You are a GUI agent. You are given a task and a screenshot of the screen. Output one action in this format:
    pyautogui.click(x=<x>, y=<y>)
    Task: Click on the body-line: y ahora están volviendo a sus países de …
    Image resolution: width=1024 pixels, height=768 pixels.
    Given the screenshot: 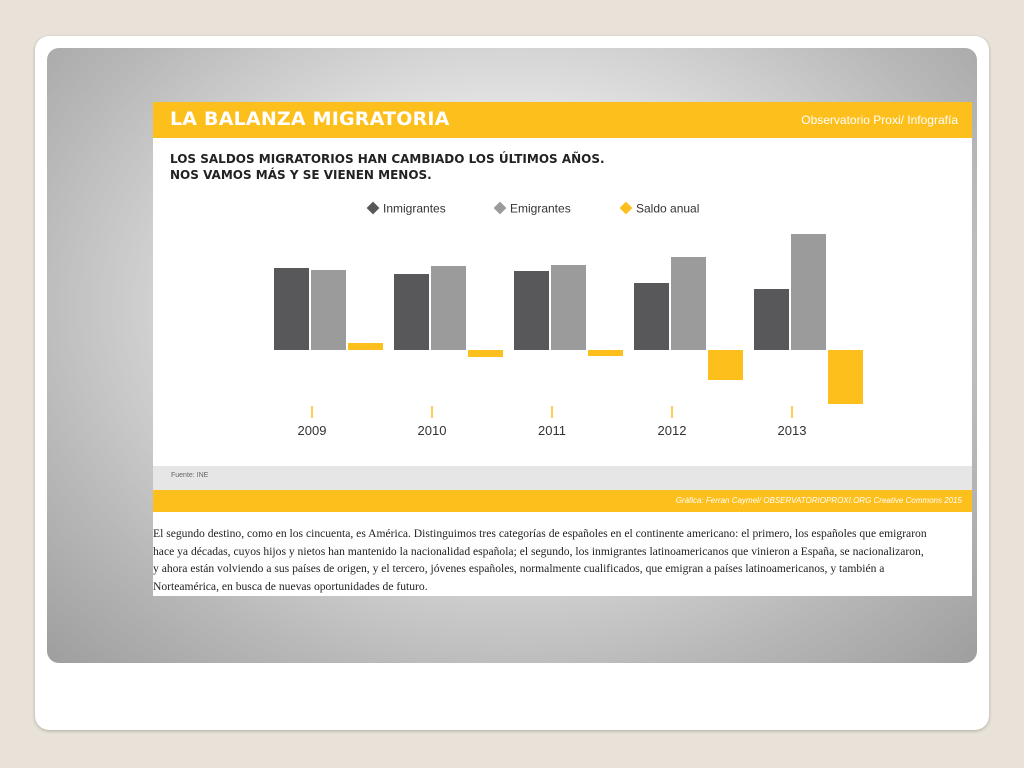 What is the action you would take?
    pyautogui.click(x=519, y=568)
    